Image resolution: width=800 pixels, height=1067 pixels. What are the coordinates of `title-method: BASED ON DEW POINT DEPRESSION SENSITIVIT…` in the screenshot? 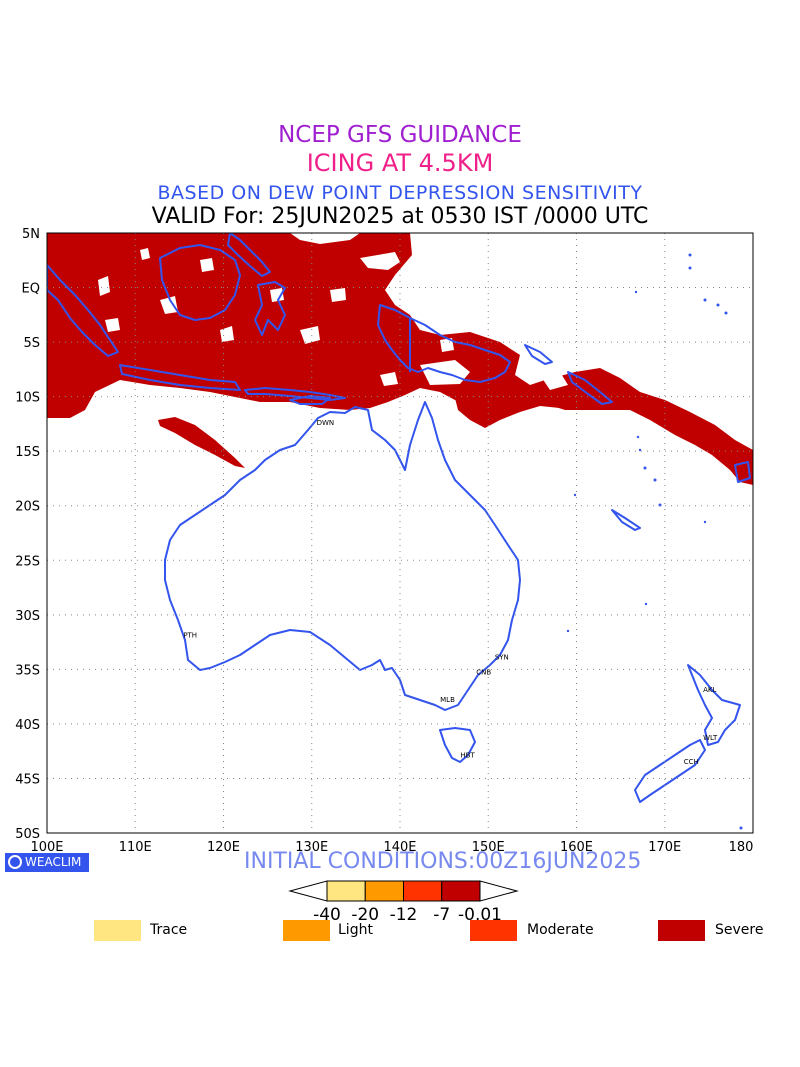 It's located at (400, 193).